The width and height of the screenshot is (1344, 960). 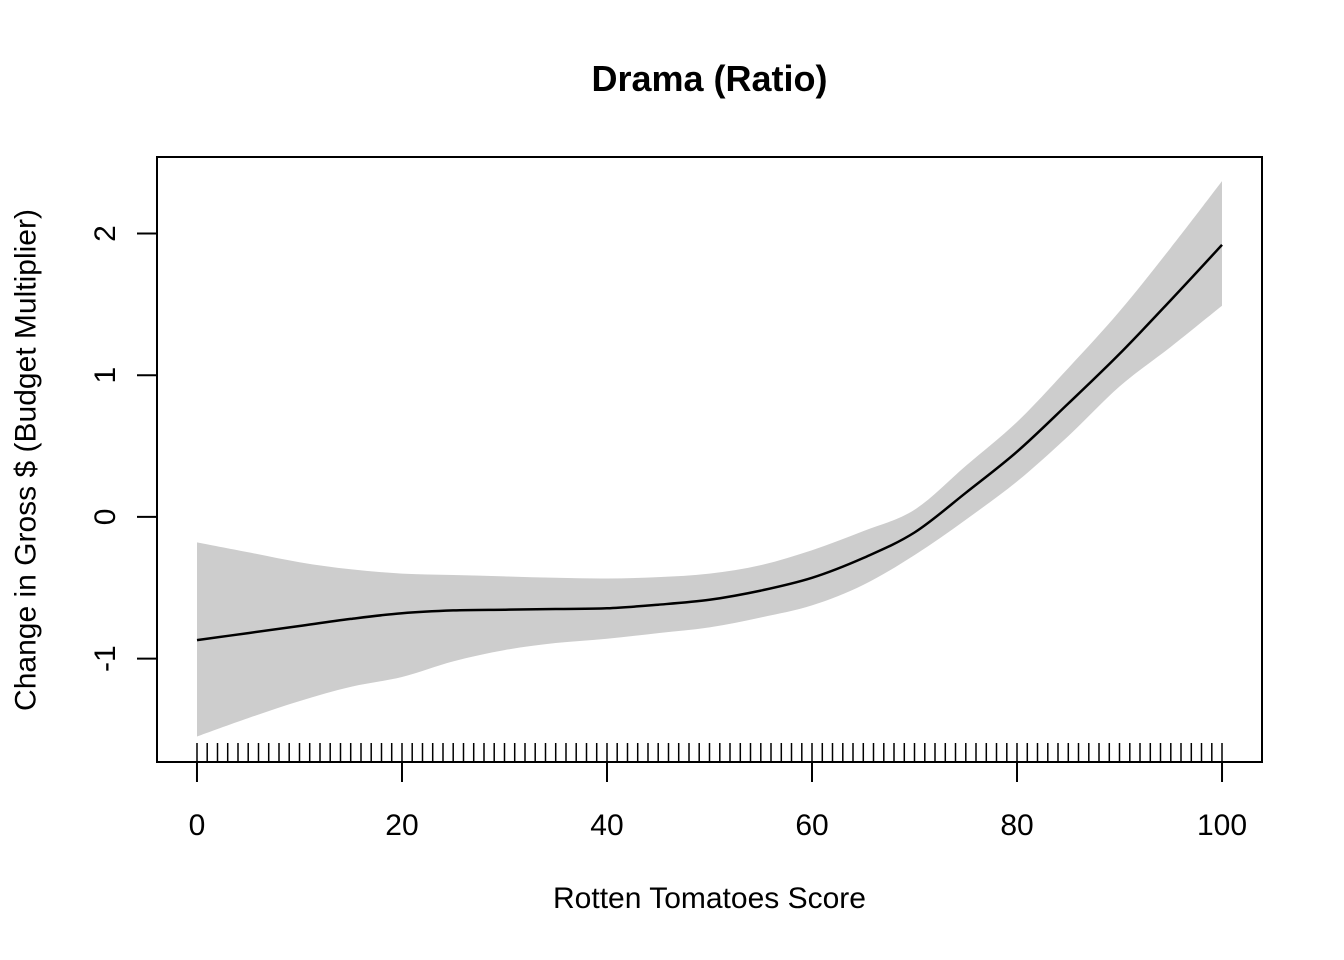 What do you see at coordinates (1016, 825) in the screenshot?
I see `x-tick-label: 80` at bounding box center [1016, 825].